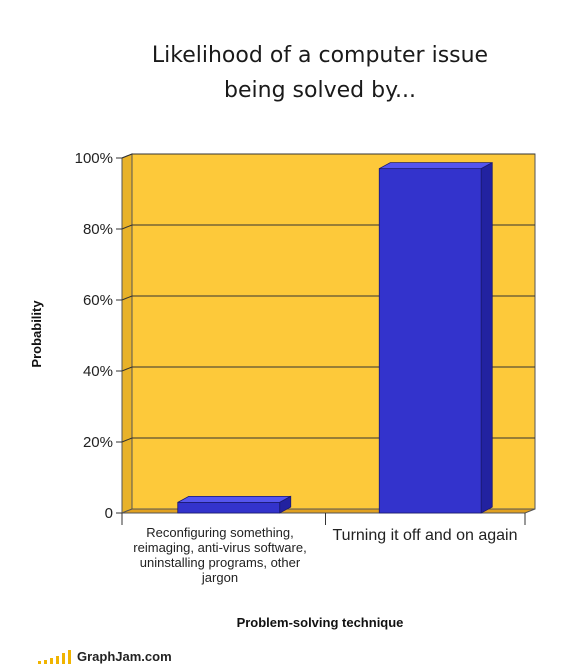  What do you see at coordinates (54, 657) in the screenshot?
I see `graphjam-bars-icon` at bounding box center [54, 657].